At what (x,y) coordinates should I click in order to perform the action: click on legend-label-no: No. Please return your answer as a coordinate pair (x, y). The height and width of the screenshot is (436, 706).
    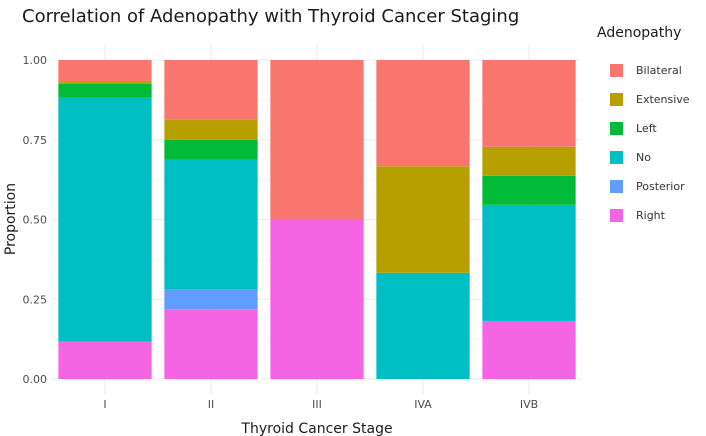
    Looking at the image, I should click on (643, 157).